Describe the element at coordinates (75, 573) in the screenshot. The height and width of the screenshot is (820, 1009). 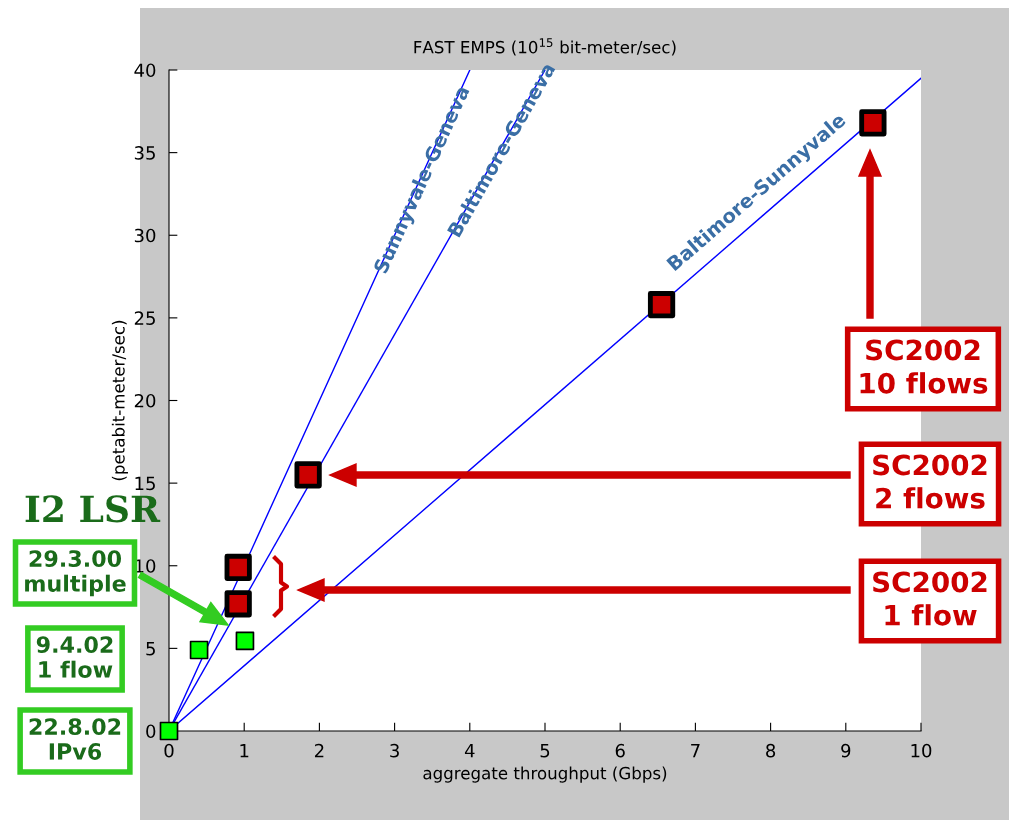
I see `text: 29.3.00 multiple` at that location.